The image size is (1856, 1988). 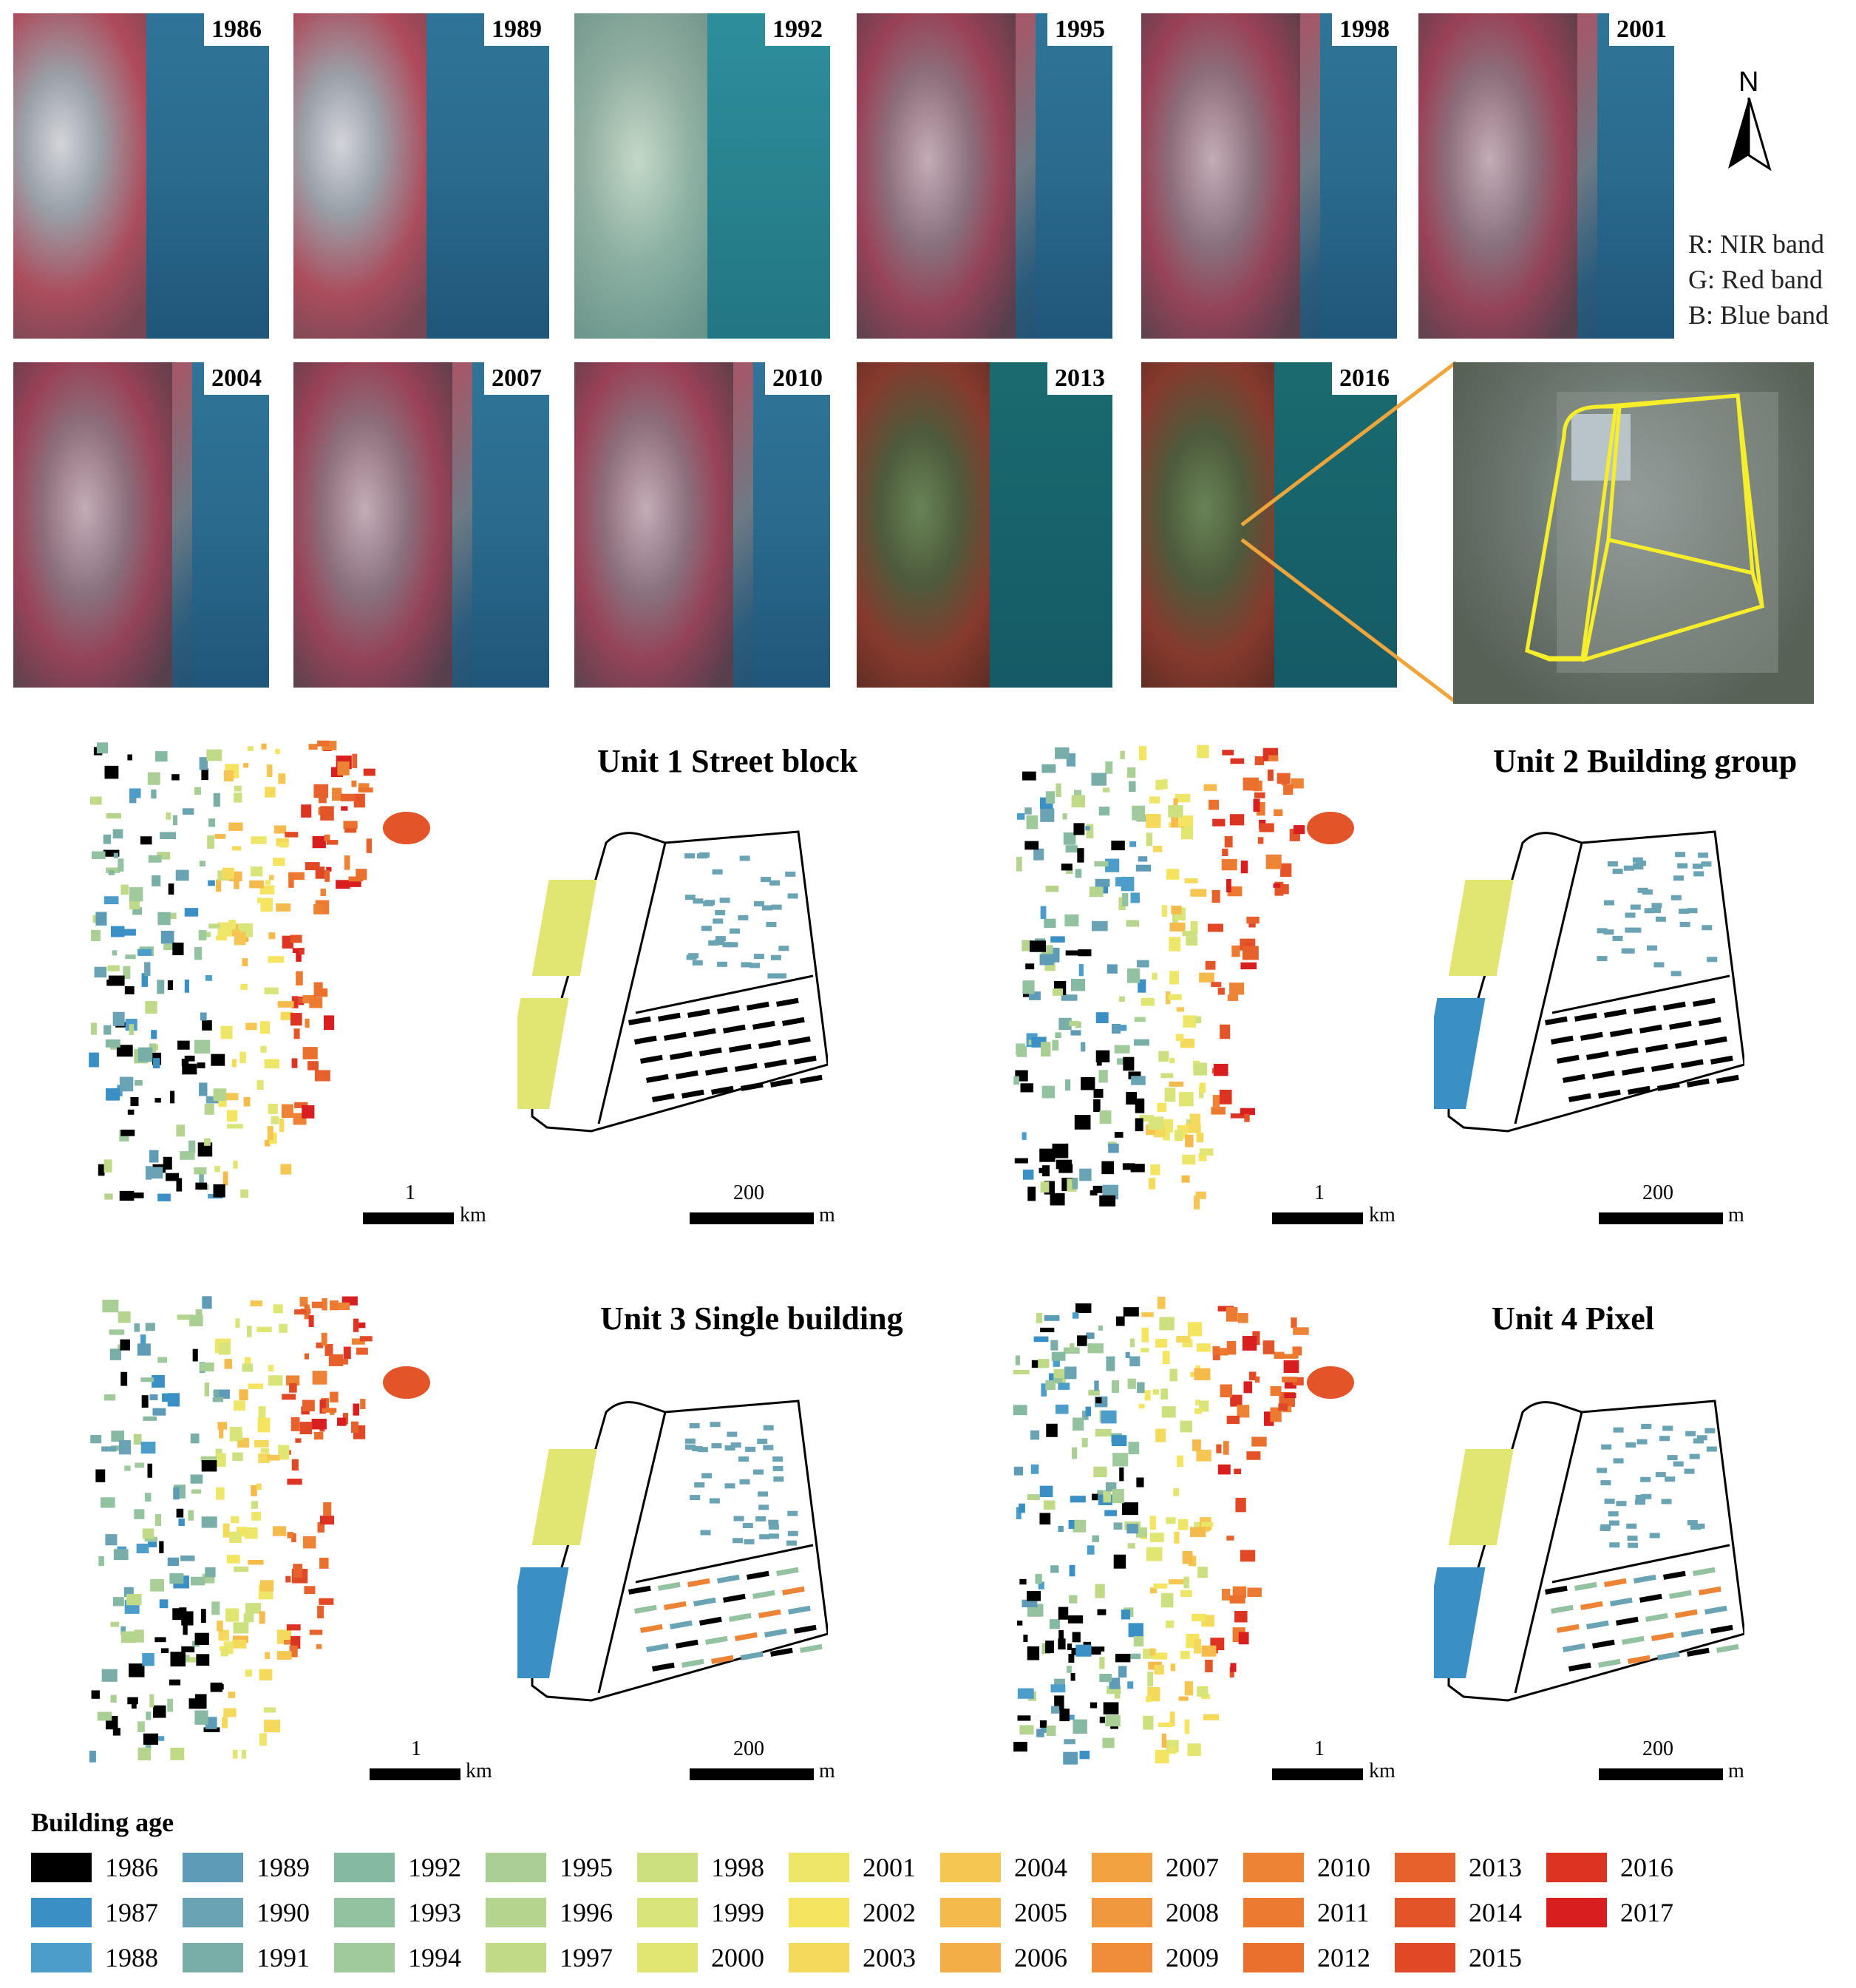 What do you see at coordinates (1330, 1382) in the screenshot?
I see `lake-shape` at bounding box center [1330, 1382].